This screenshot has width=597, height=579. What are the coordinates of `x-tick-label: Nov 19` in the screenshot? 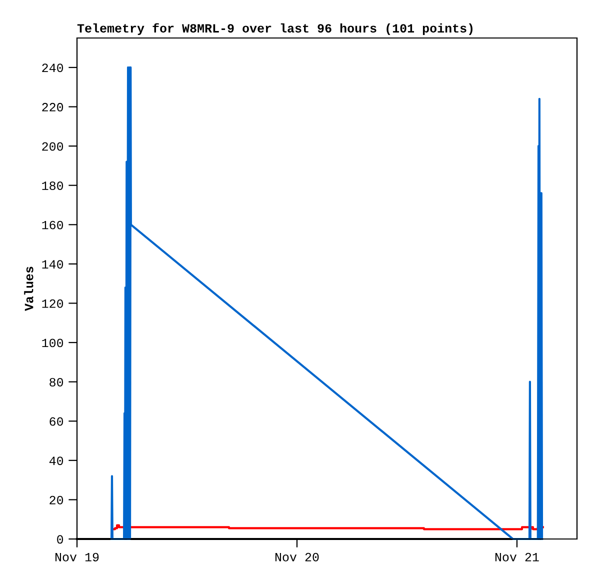 It's located at (77, 557).